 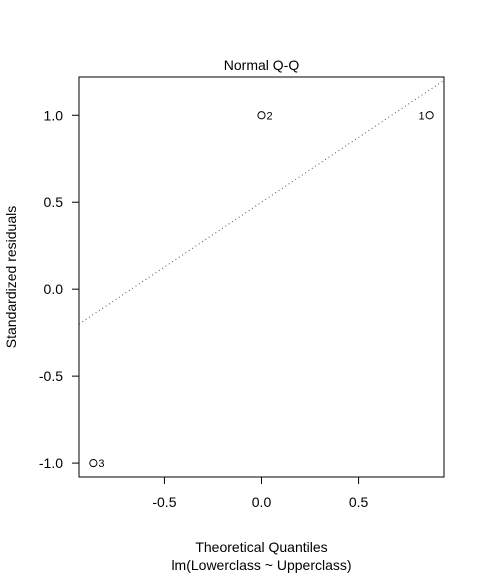 I want to click on point-index-label: 1, so click(x=422, y=116).